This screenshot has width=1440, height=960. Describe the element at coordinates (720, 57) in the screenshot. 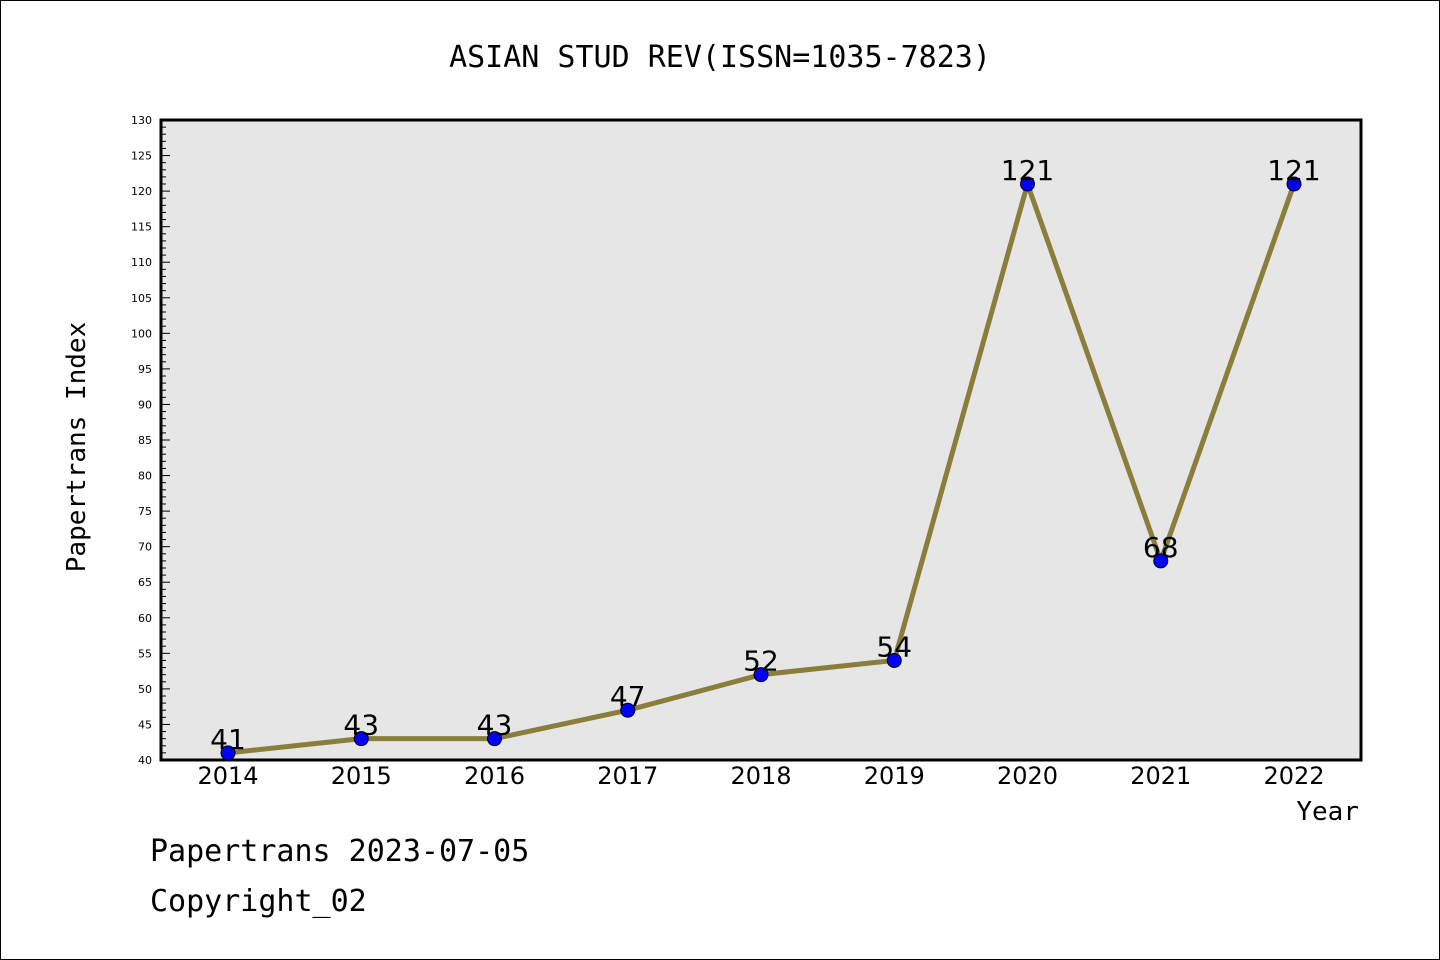

I see `chart-title: ASIAN STUD REV(ISSN=1035-7823)` at that location.